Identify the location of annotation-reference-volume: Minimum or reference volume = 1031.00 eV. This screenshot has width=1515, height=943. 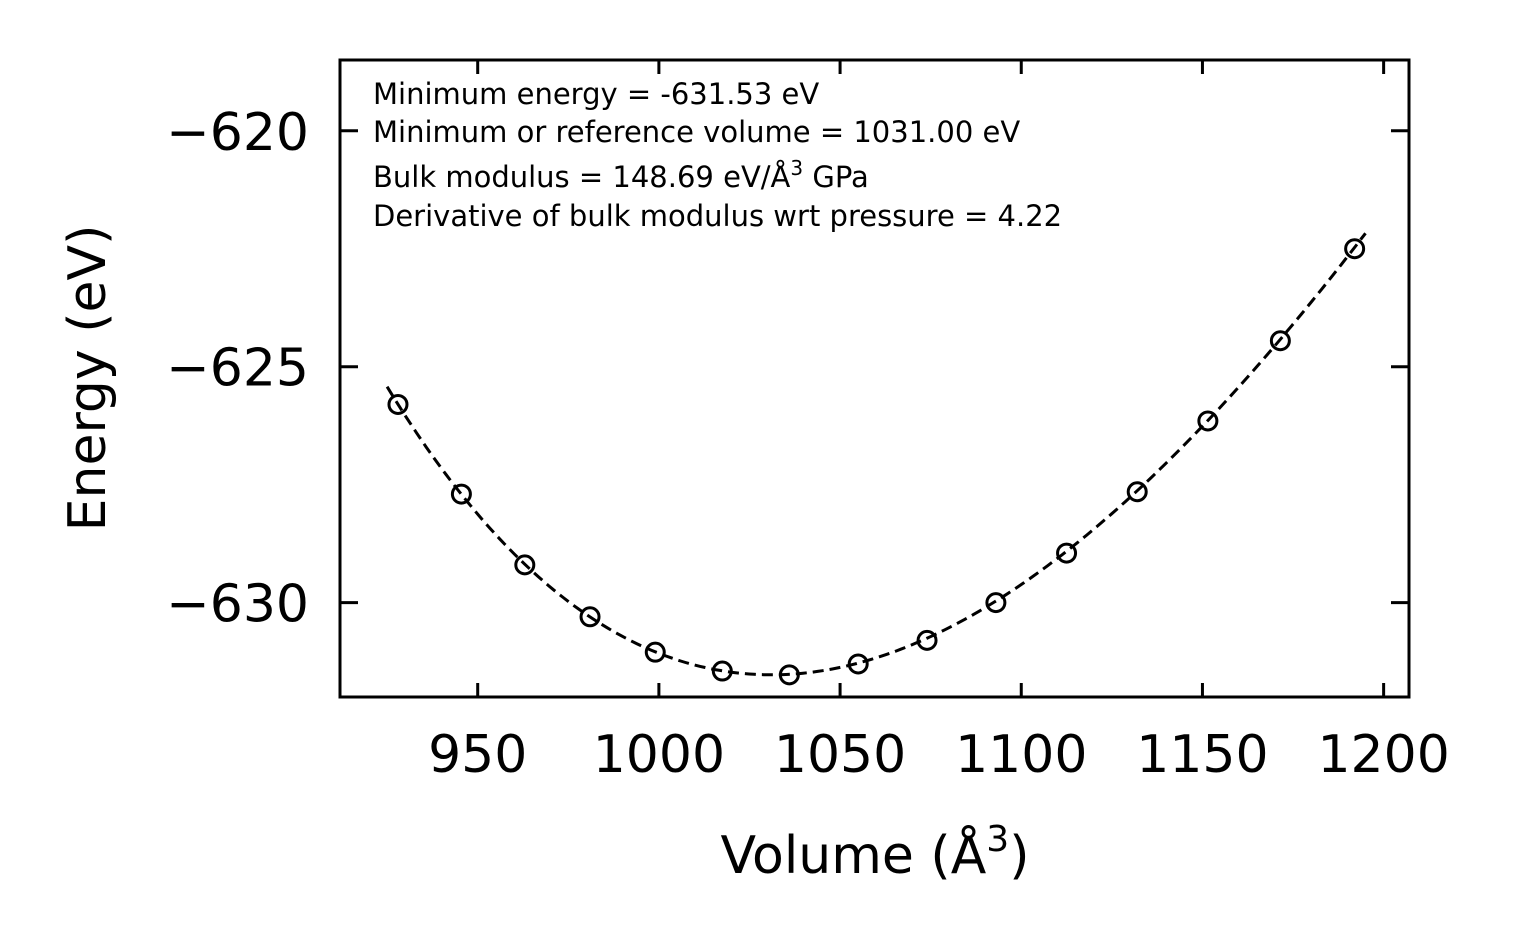
(696, 132).